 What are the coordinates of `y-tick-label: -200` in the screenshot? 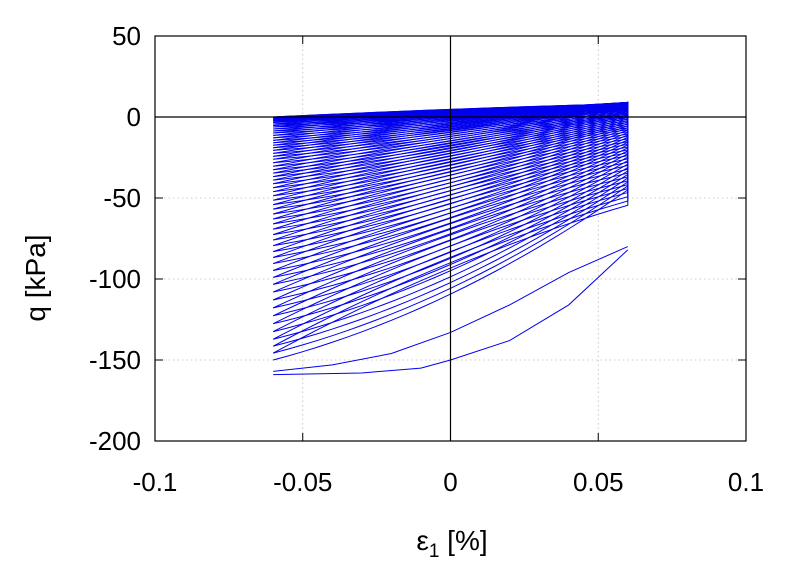 It's located at (115, 441).